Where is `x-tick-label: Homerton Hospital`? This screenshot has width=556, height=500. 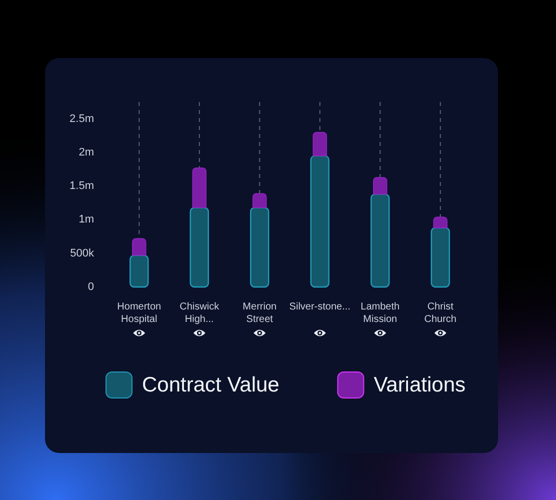
x-tick-label: Homerton Hospital is located at coordinates (139, 313).